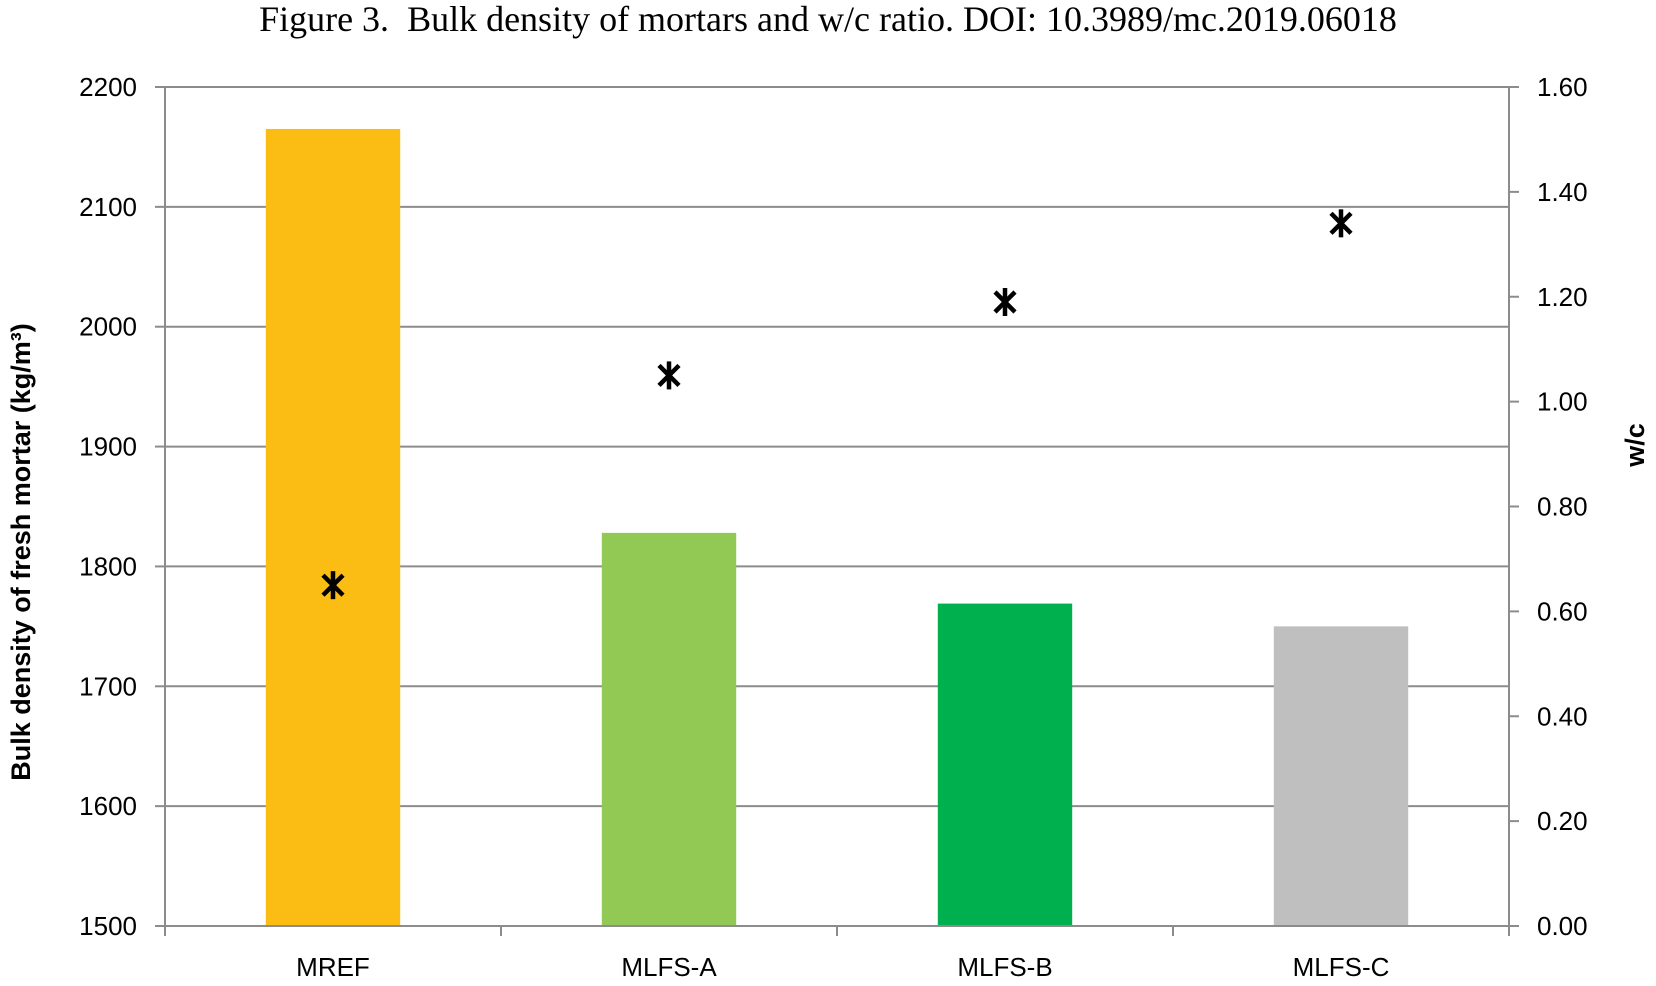 Image resolution: width=1656 pixels, height=986 pixels. Describe the element at coordinates (1341, 776) in the screenshot. I see `bar-mlfs-c` at that location.